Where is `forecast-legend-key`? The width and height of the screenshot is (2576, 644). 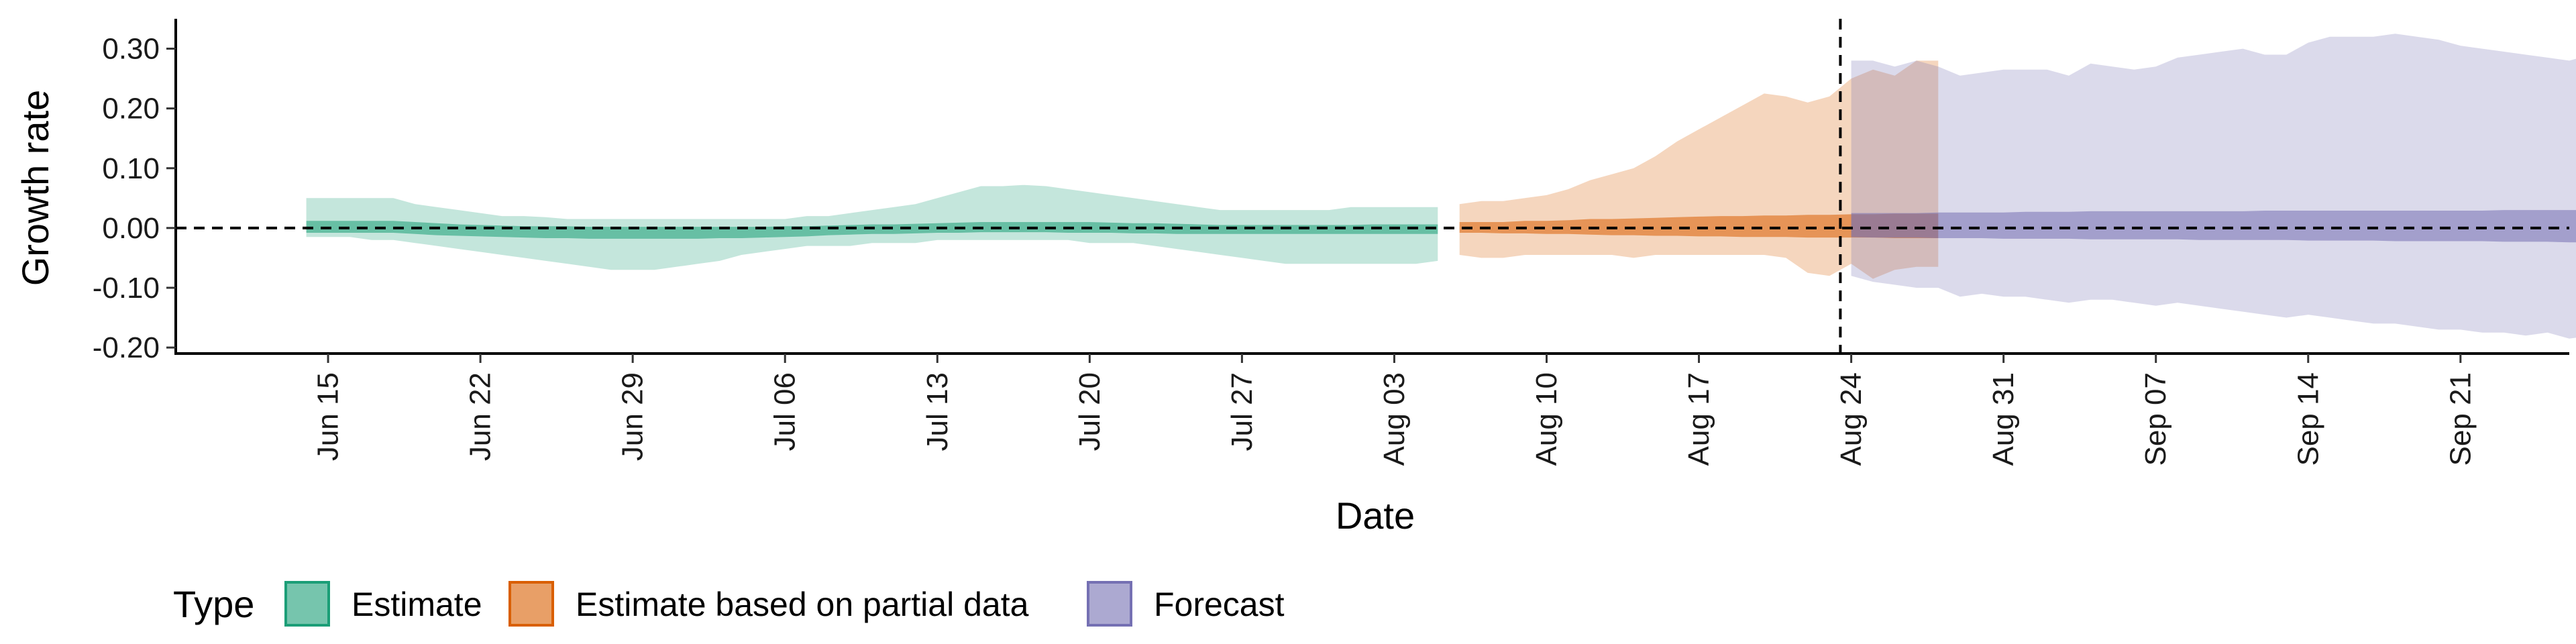
forecast-legend-key is located at coordinates (1109, 604).